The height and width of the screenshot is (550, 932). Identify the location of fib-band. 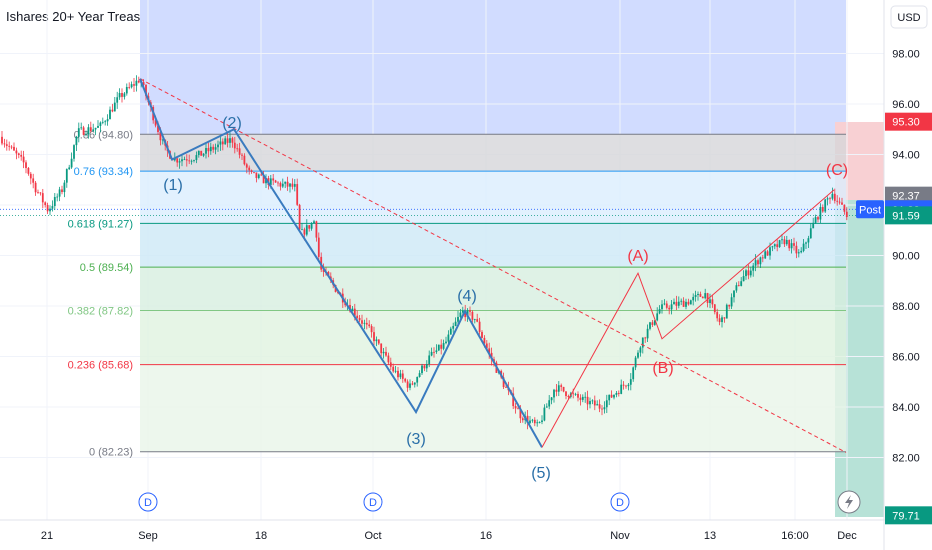
(493, 408).